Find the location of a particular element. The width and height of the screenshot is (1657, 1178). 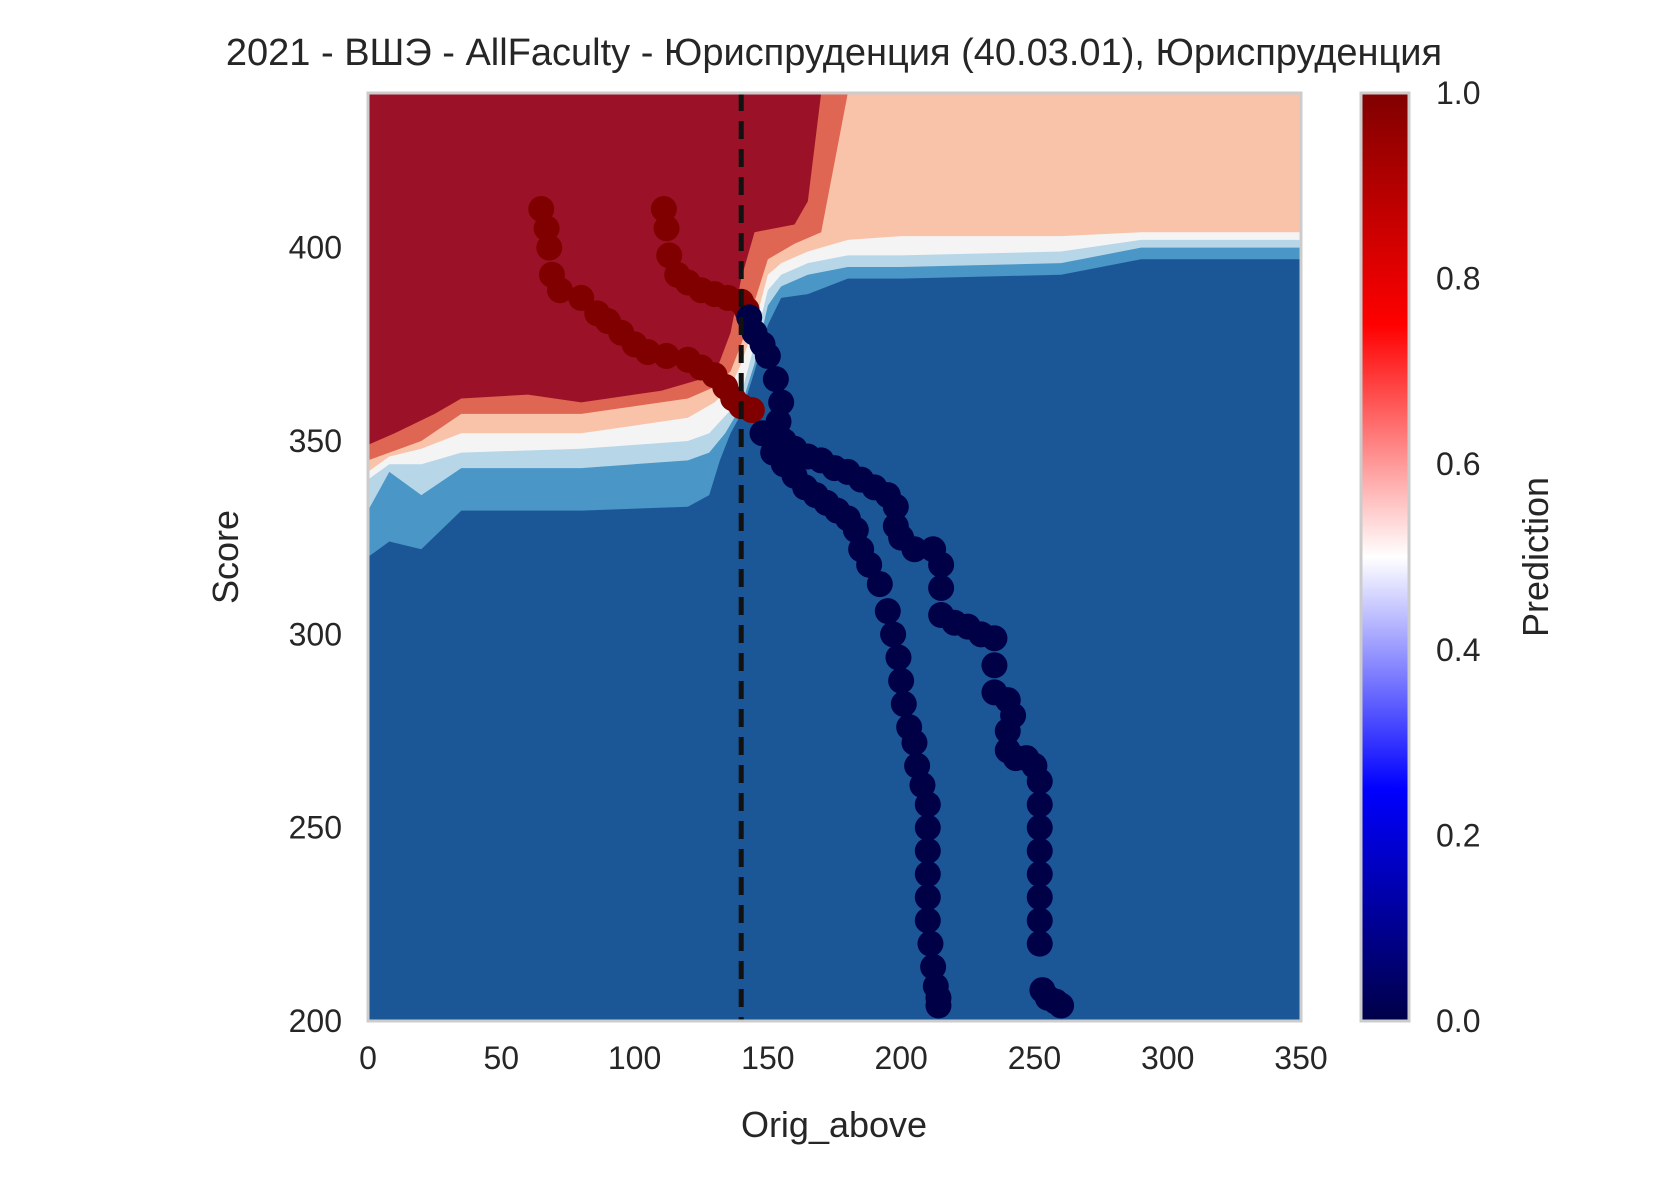

colorbar-tick-label: 0.0 is located at coordinates (1458, 1021).